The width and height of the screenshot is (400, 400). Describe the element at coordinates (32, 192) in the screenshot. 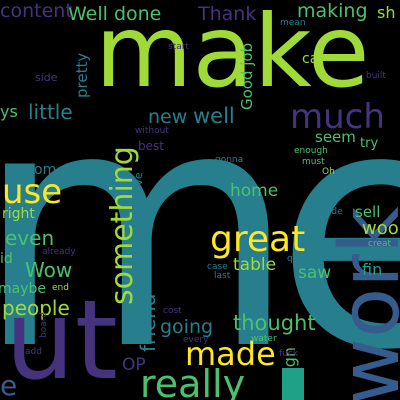

I see `word-use: use` at that location.